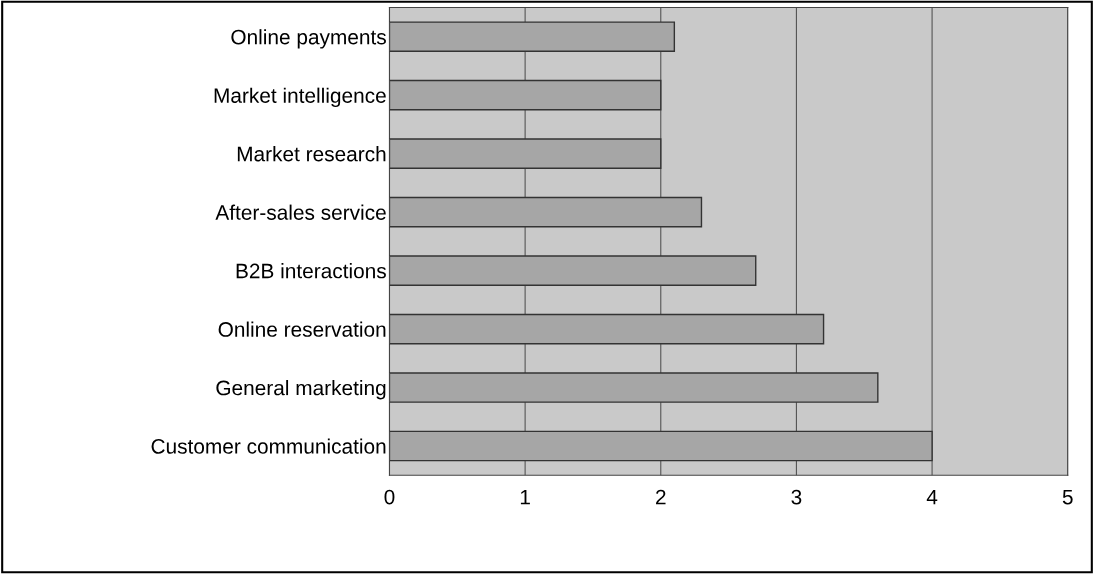 Image resolution: width=1094 pixels, height=574 pixels. I want to click on x-tick-label: 3, so click(796, 497).